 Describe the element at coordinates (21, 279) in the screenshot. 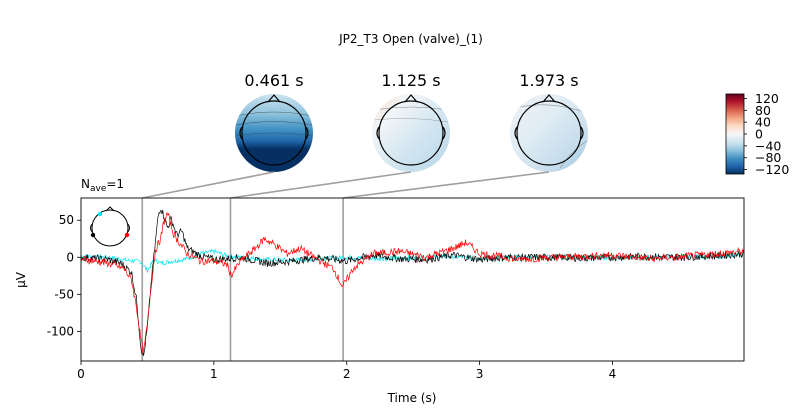

I see `y-axis-label: µV` at that location.